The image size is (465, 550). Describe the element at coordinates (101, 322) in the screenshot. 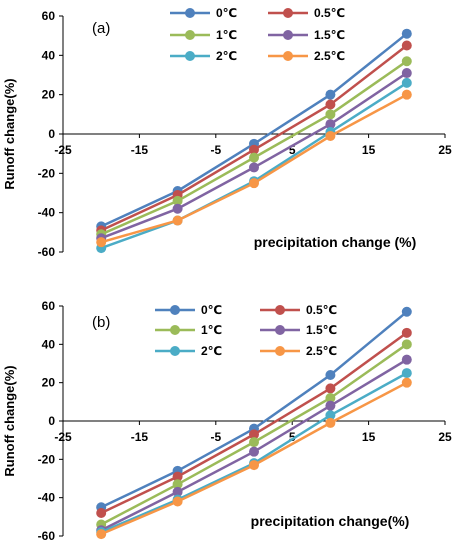

I see `panel-label: (b)` at that location.